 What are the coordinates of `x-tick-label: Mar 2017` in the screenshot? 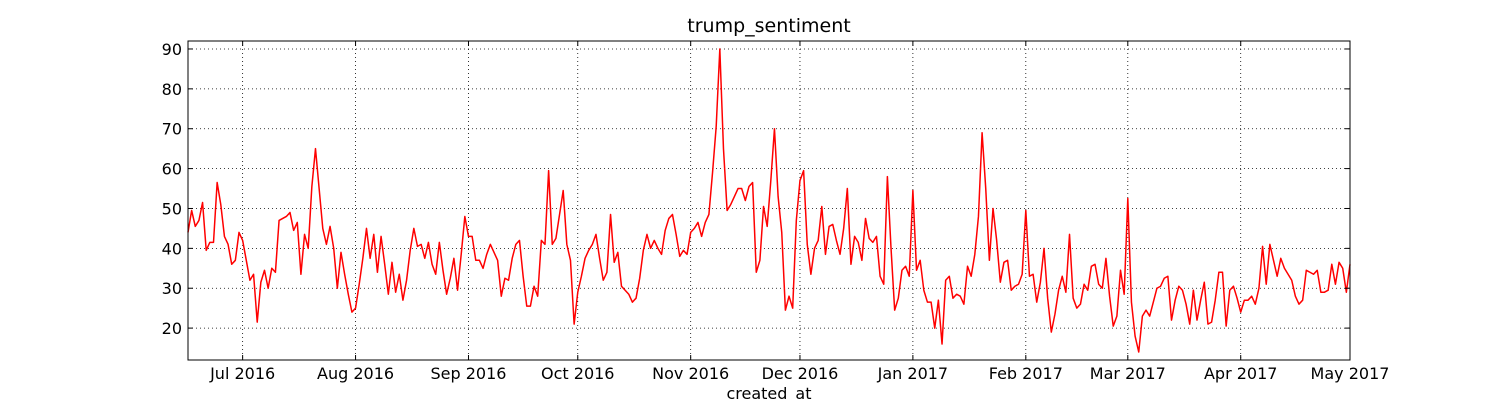 It's located at (1128, 373).